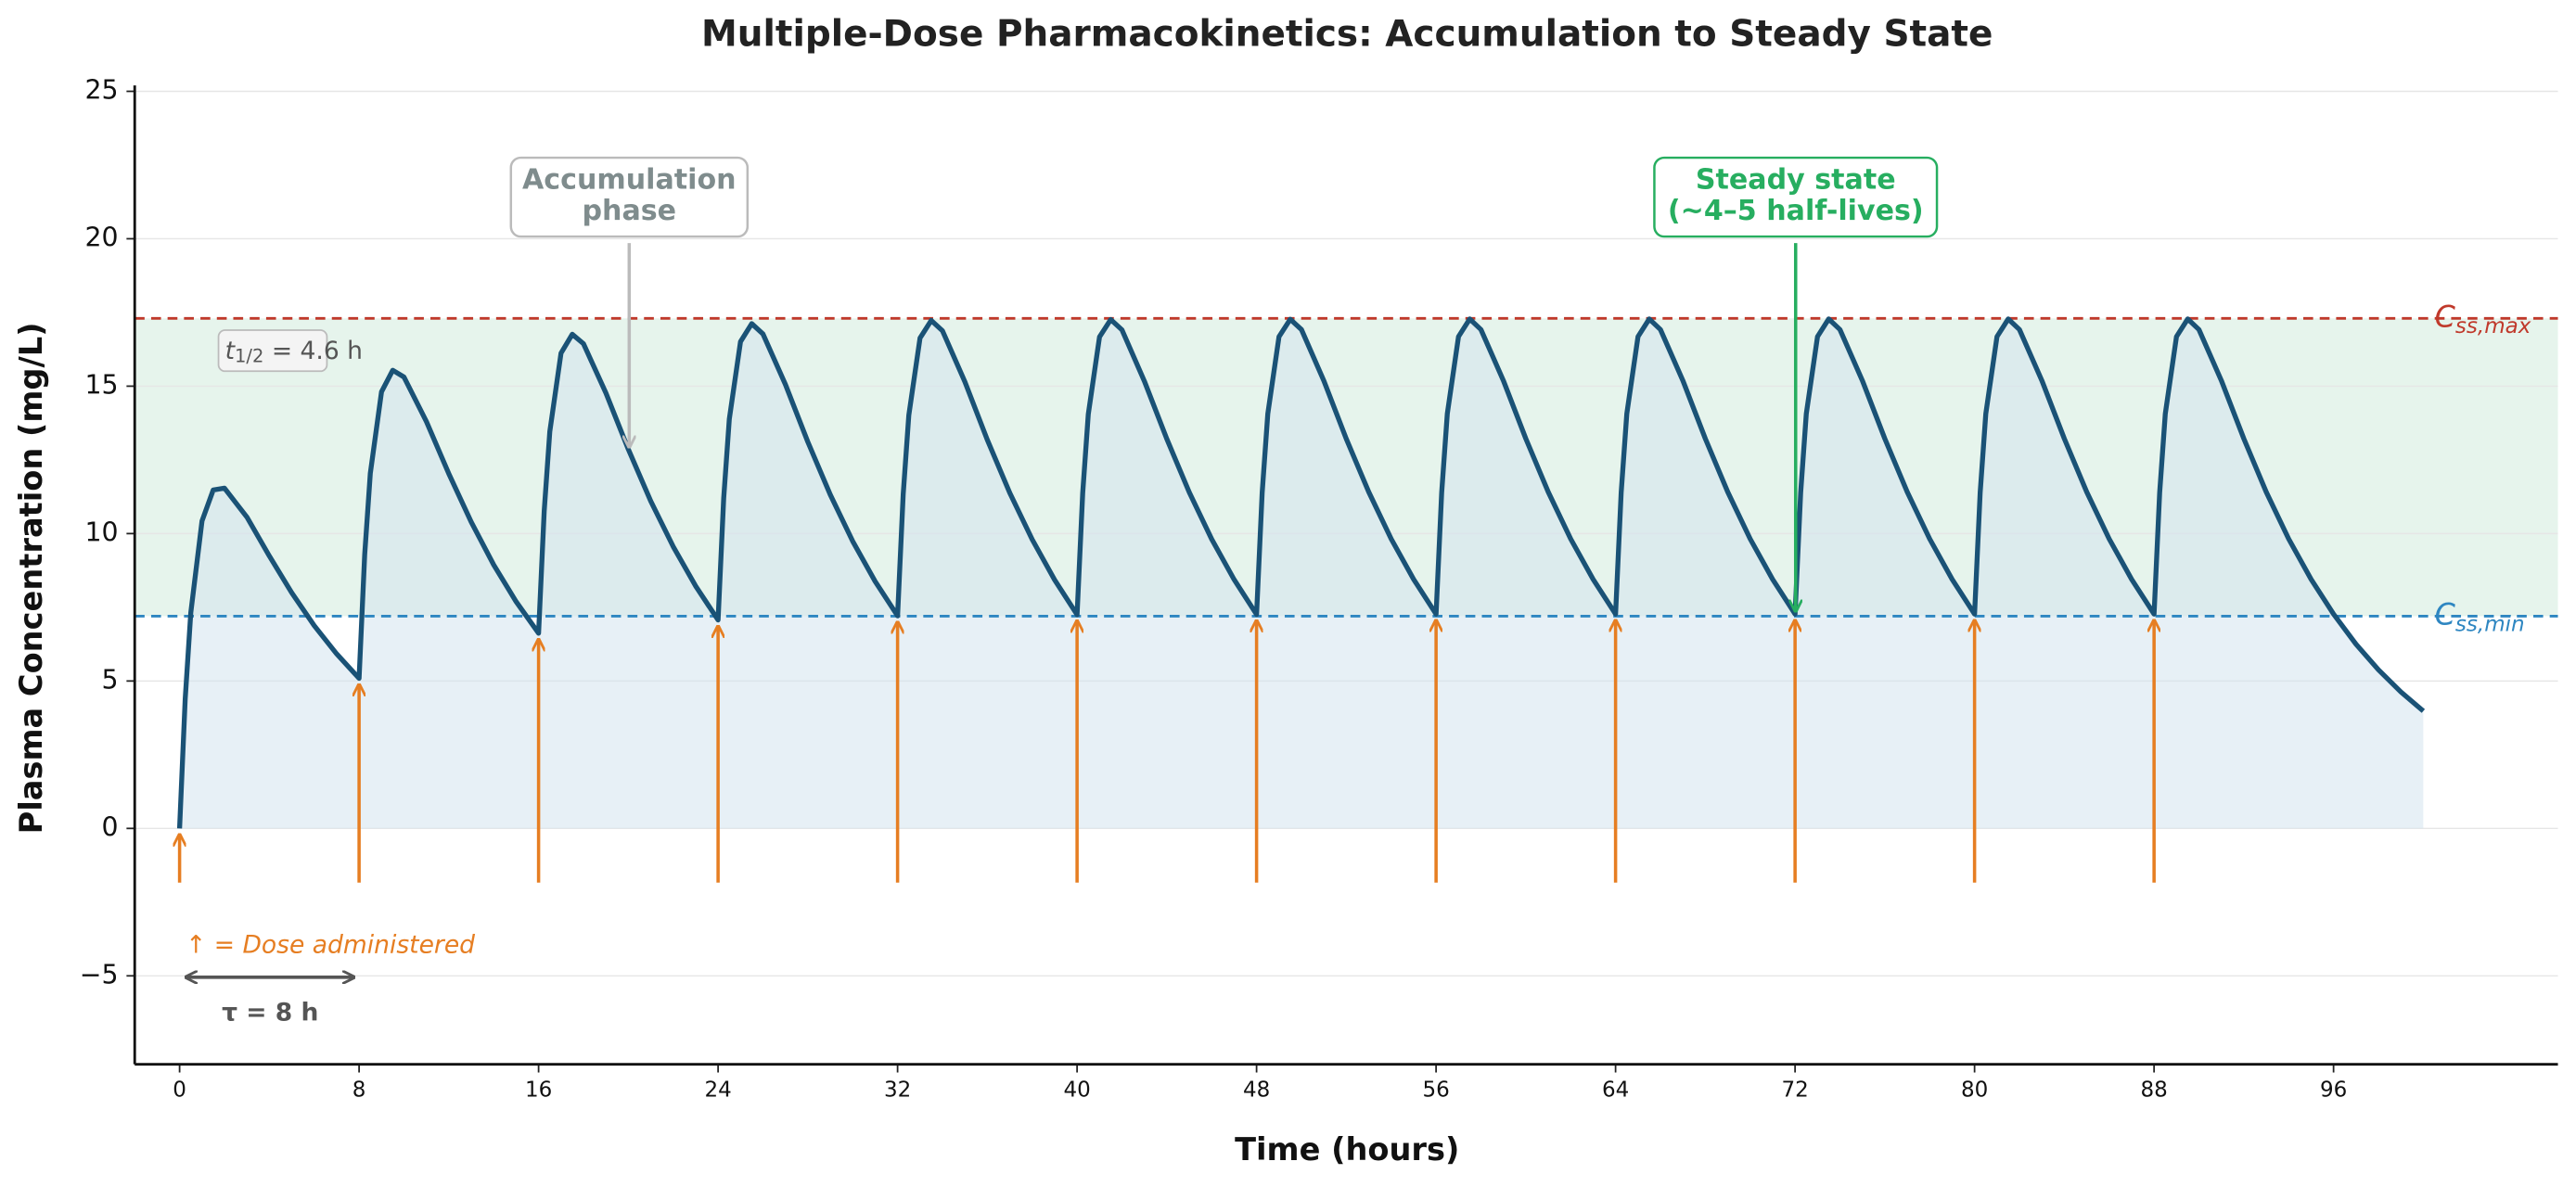 Image resolution: width=2576 pixels, height=1187 pixels. I want to click on x-tick-label: 72, so click(1794, 1091).